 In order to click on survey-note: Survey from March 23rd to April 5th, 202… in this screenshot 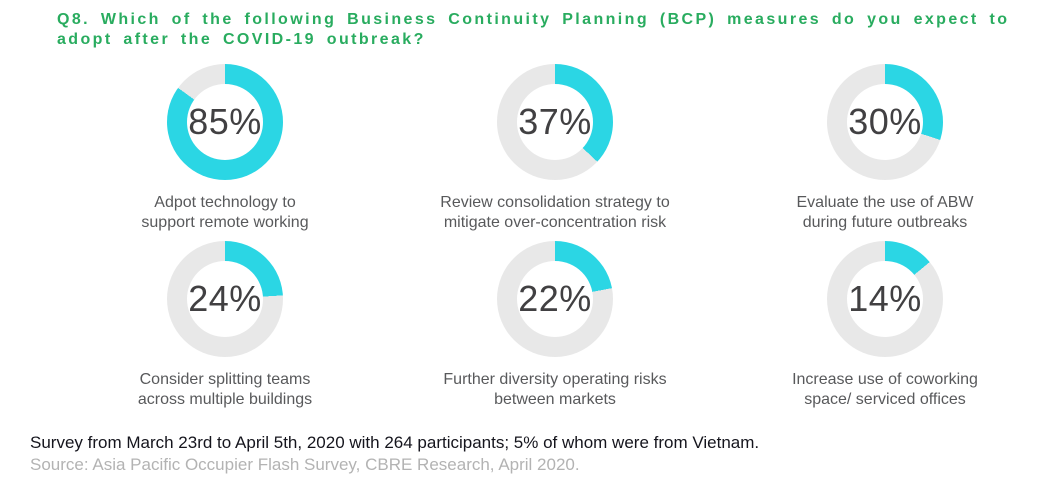, I will do `click(395, 442)`.